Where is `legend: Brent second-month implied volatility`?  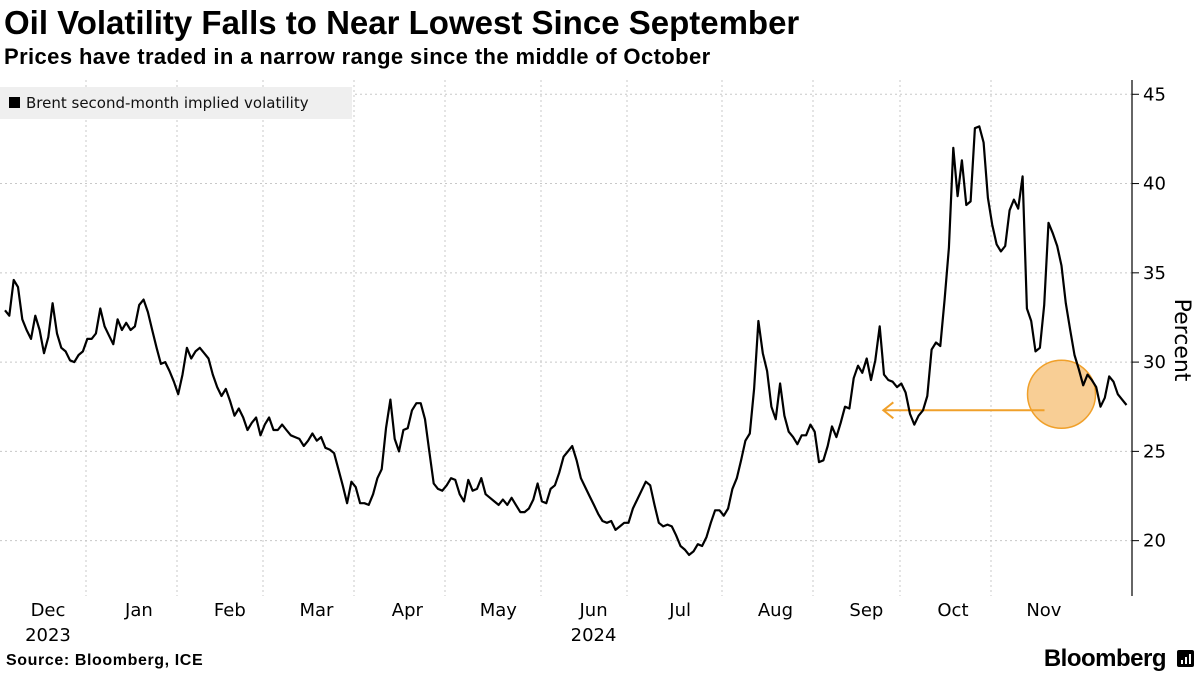 legend: Brent second-month implied volatility is located at coordinates (176, 103).